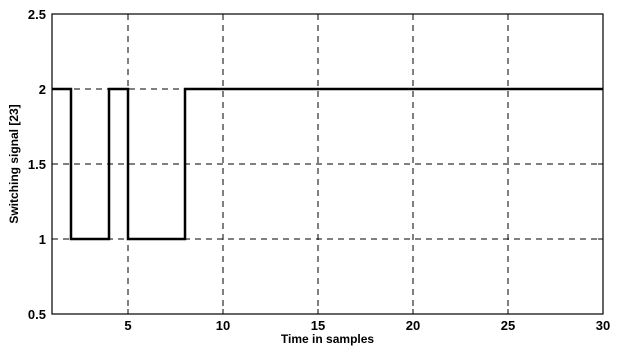 Image resolution: width=621 pixels, height=347 pixels. Describe the element at coordinates (127, 325) in the screenshot. I see `x-tick-label: 5` at that location.